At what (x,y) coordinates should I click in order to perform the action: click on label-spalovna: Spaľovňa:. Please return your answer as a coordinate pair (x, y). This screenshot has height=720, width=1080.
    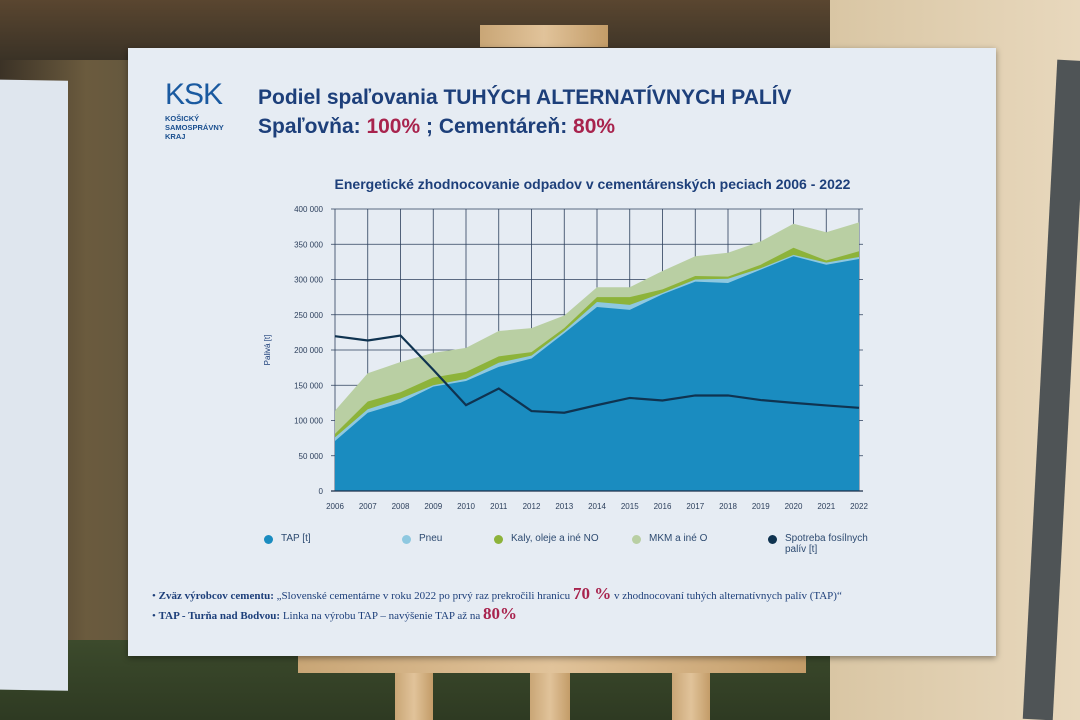
    Looking at the image, I should click on (312, 126).